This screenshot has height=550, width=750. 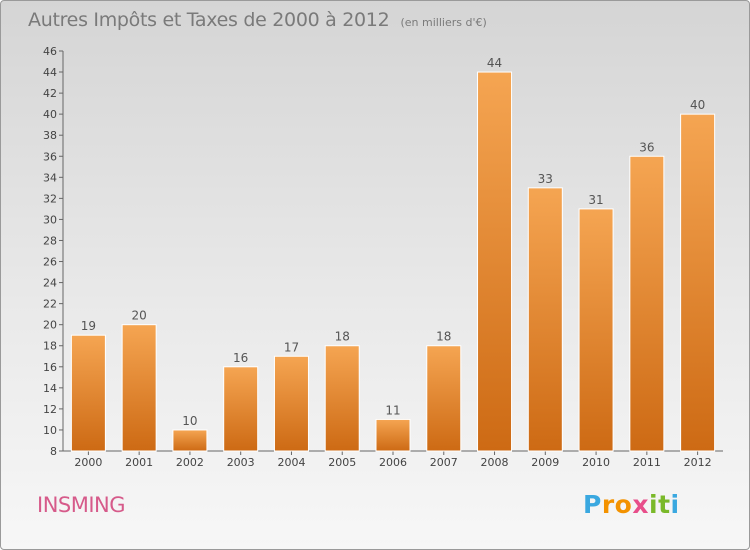 What do you see at coordinates (697, 105) in the screenshot?
I see `data-label-2012: 40` at bounding box center [697, 105].